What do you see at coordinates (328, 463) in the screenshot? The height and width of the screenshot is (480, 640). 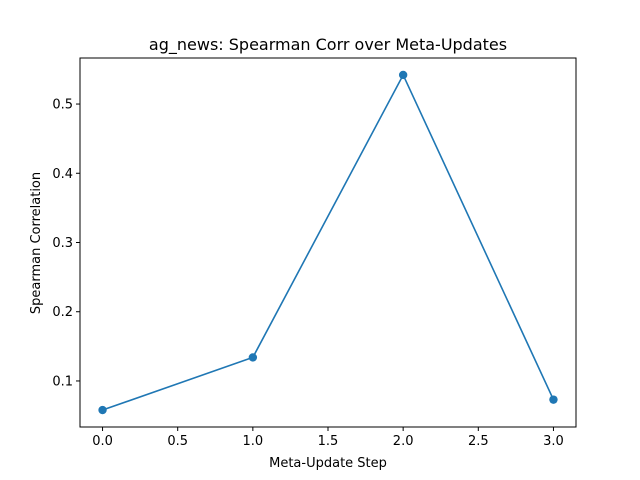 I see `x-axis-label: Meta-Update Step` at bounding box center [328, 463].